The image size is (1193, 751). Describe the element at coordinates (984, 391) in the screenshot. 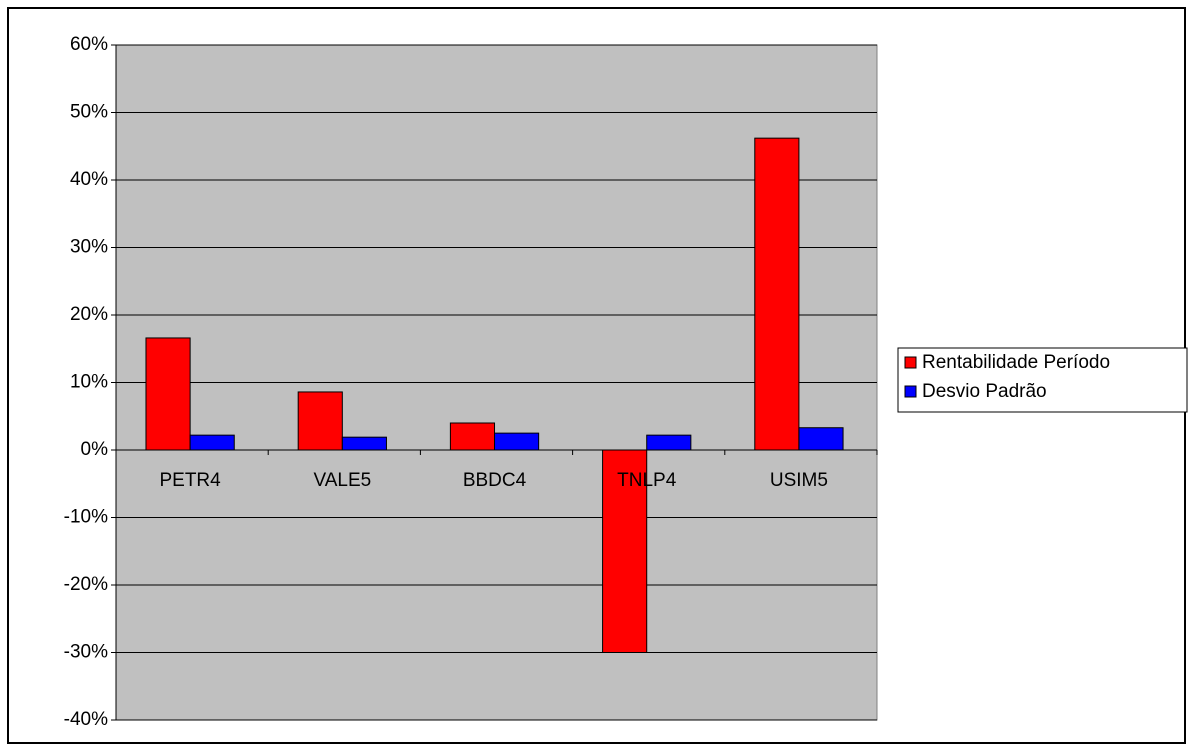

I see `legend-label: Desvio Padrão` at that location.